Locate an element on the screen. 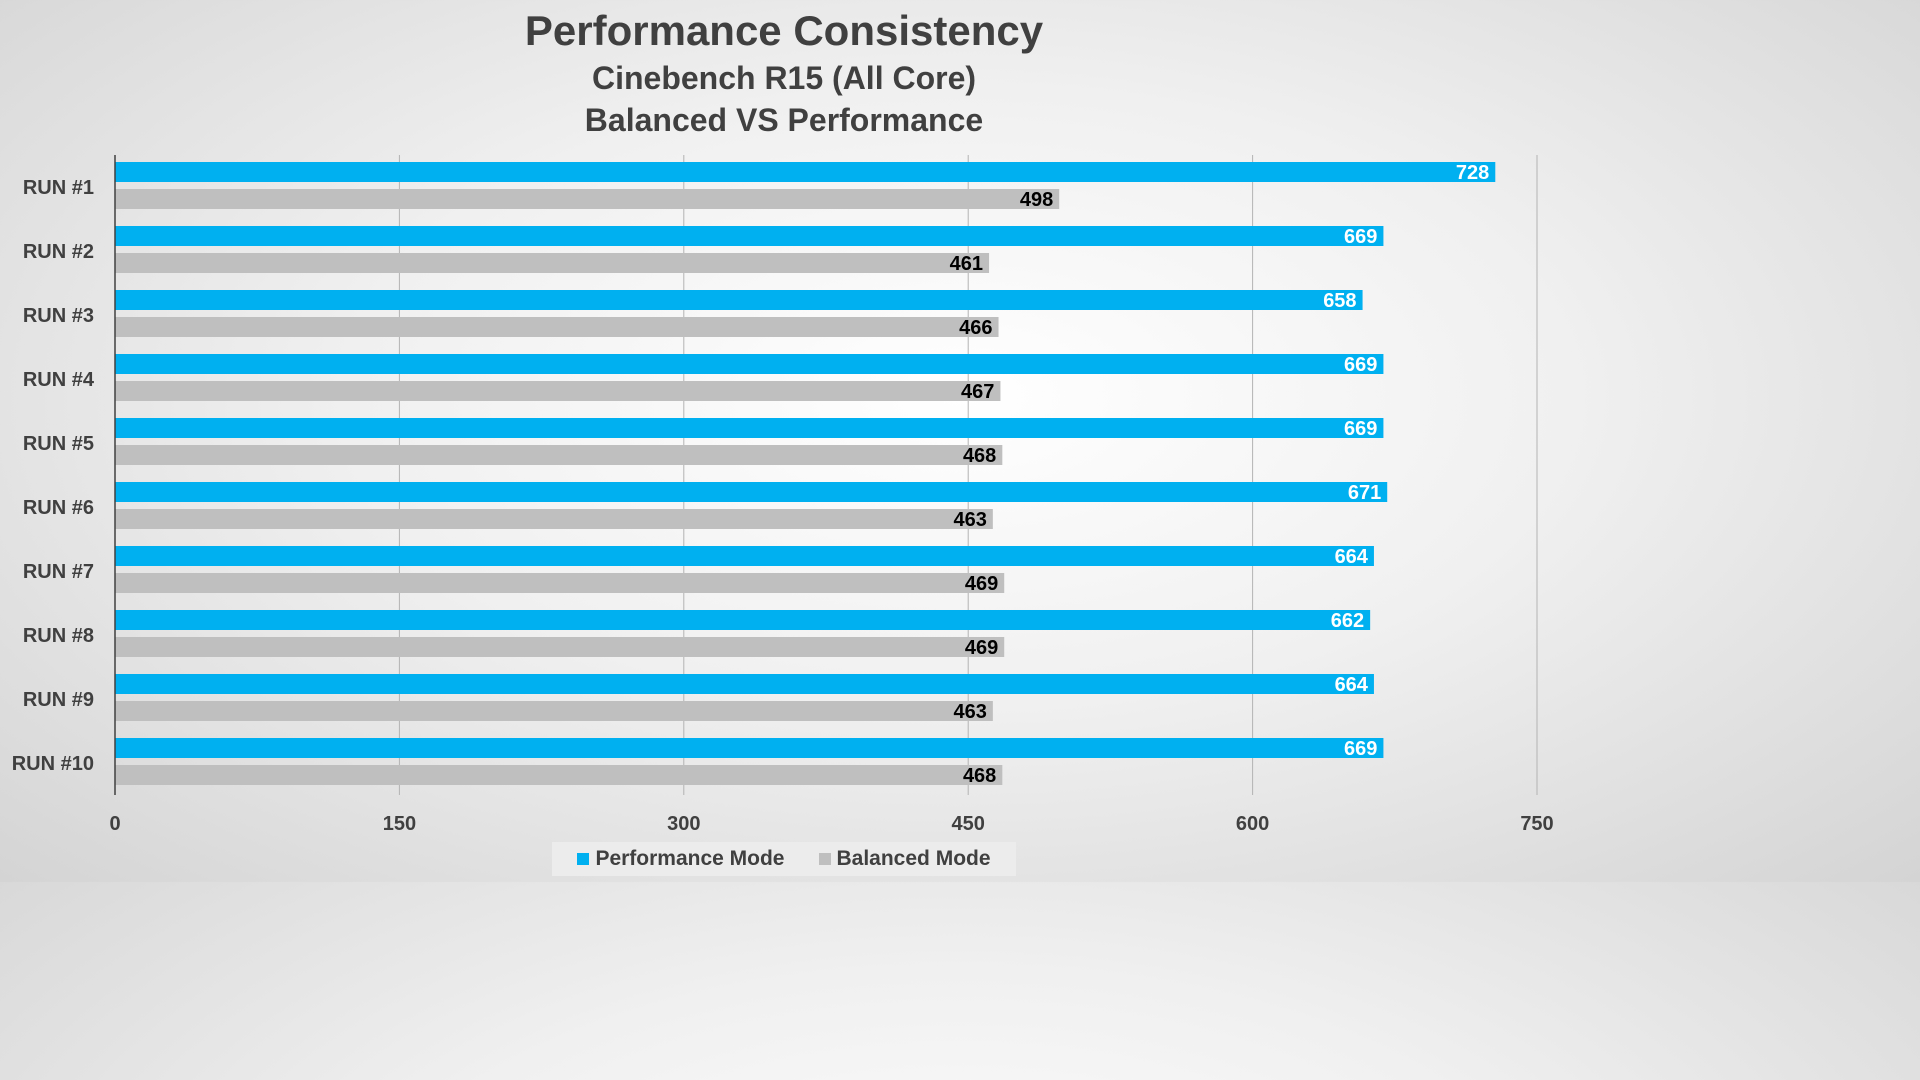 The image size is (1920, 1080). x-tick-label-600: 600 is located at coordinates (1252, 824).